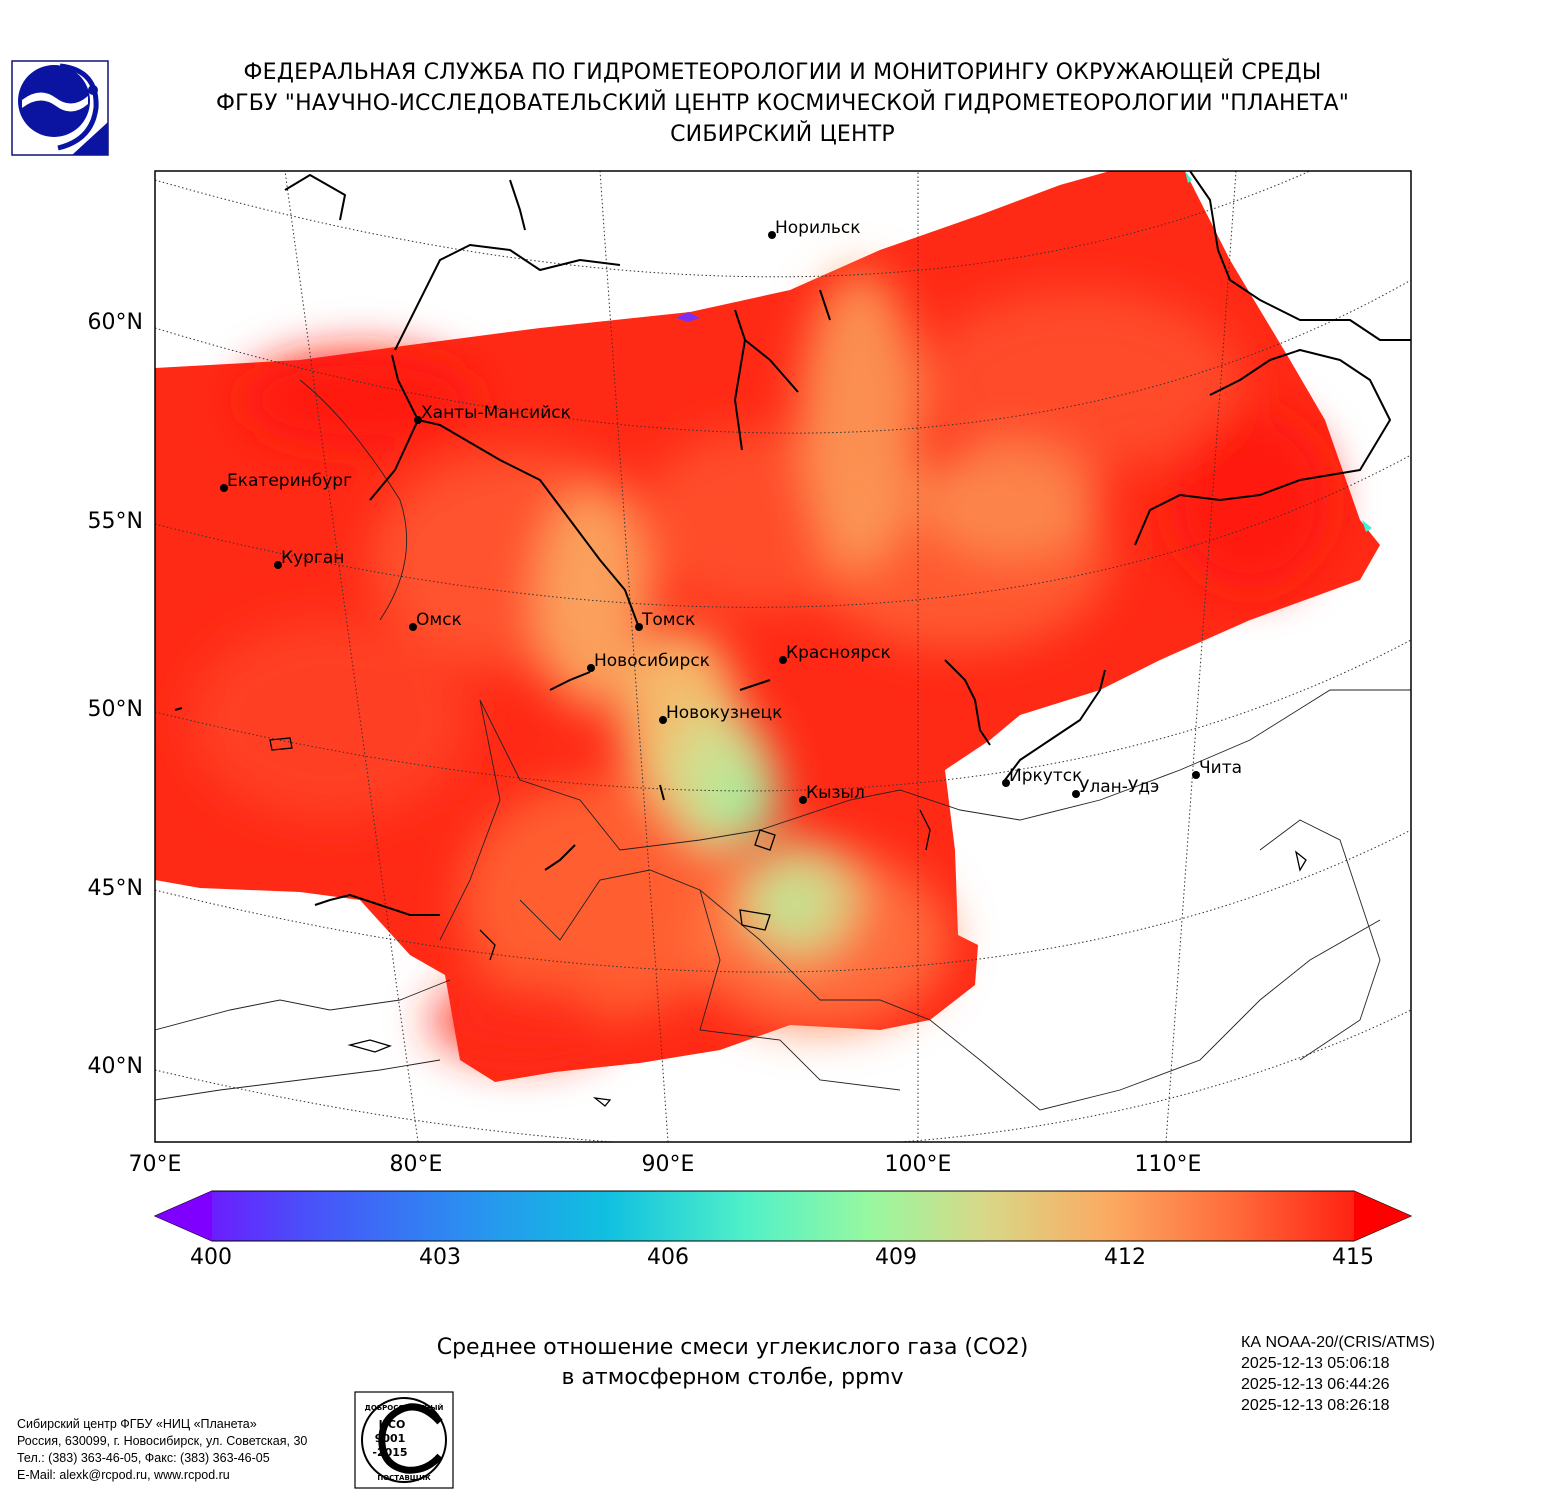 This screenshot has height=1500, width=1550. I want to click on colorbar-max-extend, so click(1382, 1216).